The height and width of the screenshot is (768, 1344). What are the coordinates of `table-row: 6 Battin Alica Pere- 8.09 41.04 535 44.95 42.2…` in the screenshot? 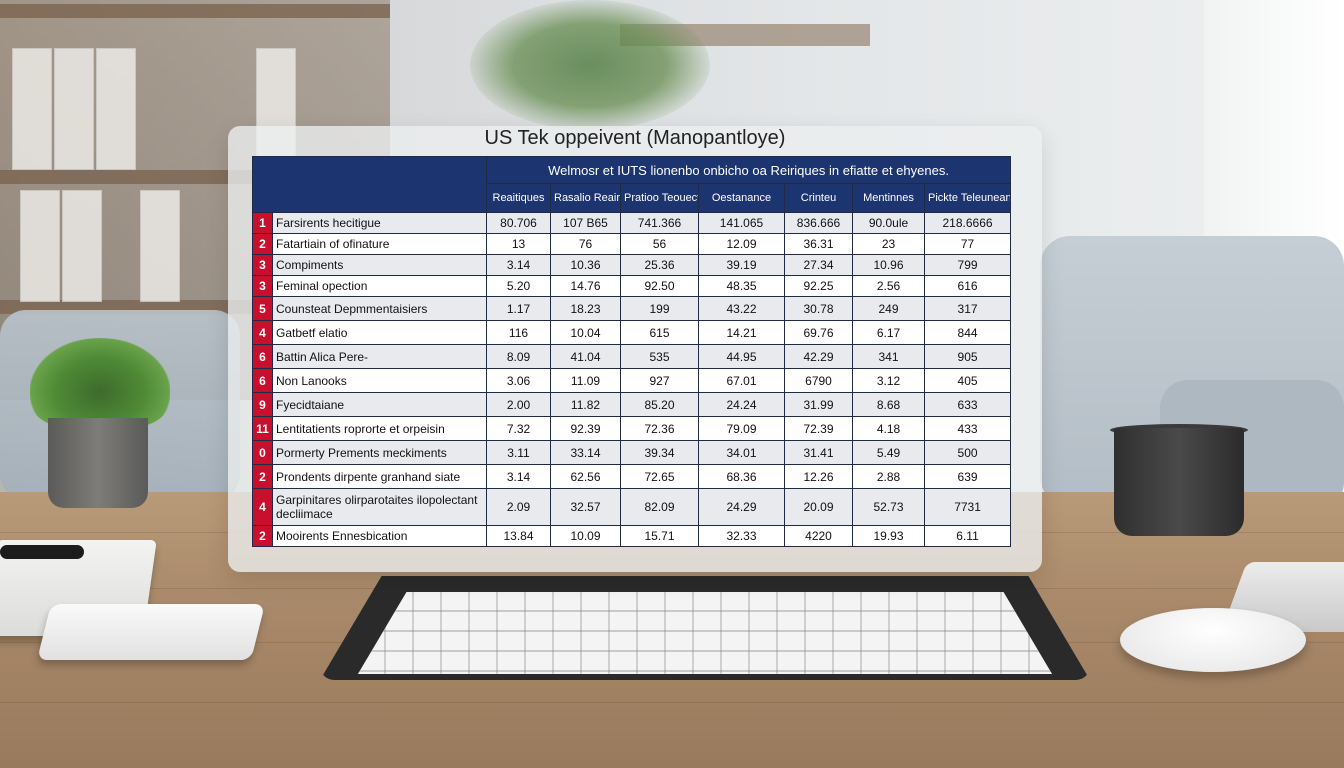 It's located at (632, 356).